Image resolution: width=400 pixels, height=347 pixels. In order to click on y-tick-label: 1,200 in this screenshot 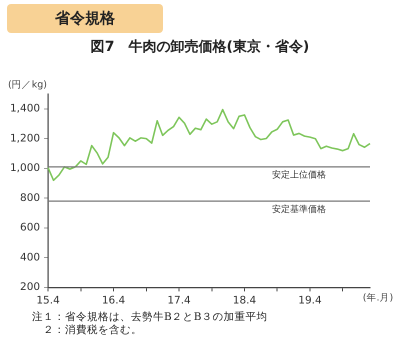, I will do `click(25, 138)`.